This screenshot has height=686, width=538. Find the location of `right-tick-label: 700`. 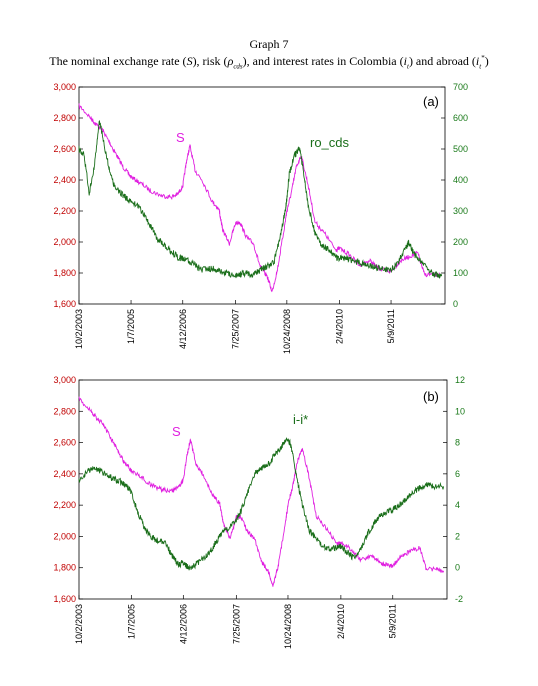

right-tick-label: 700 is located at coordinates (460, 87).